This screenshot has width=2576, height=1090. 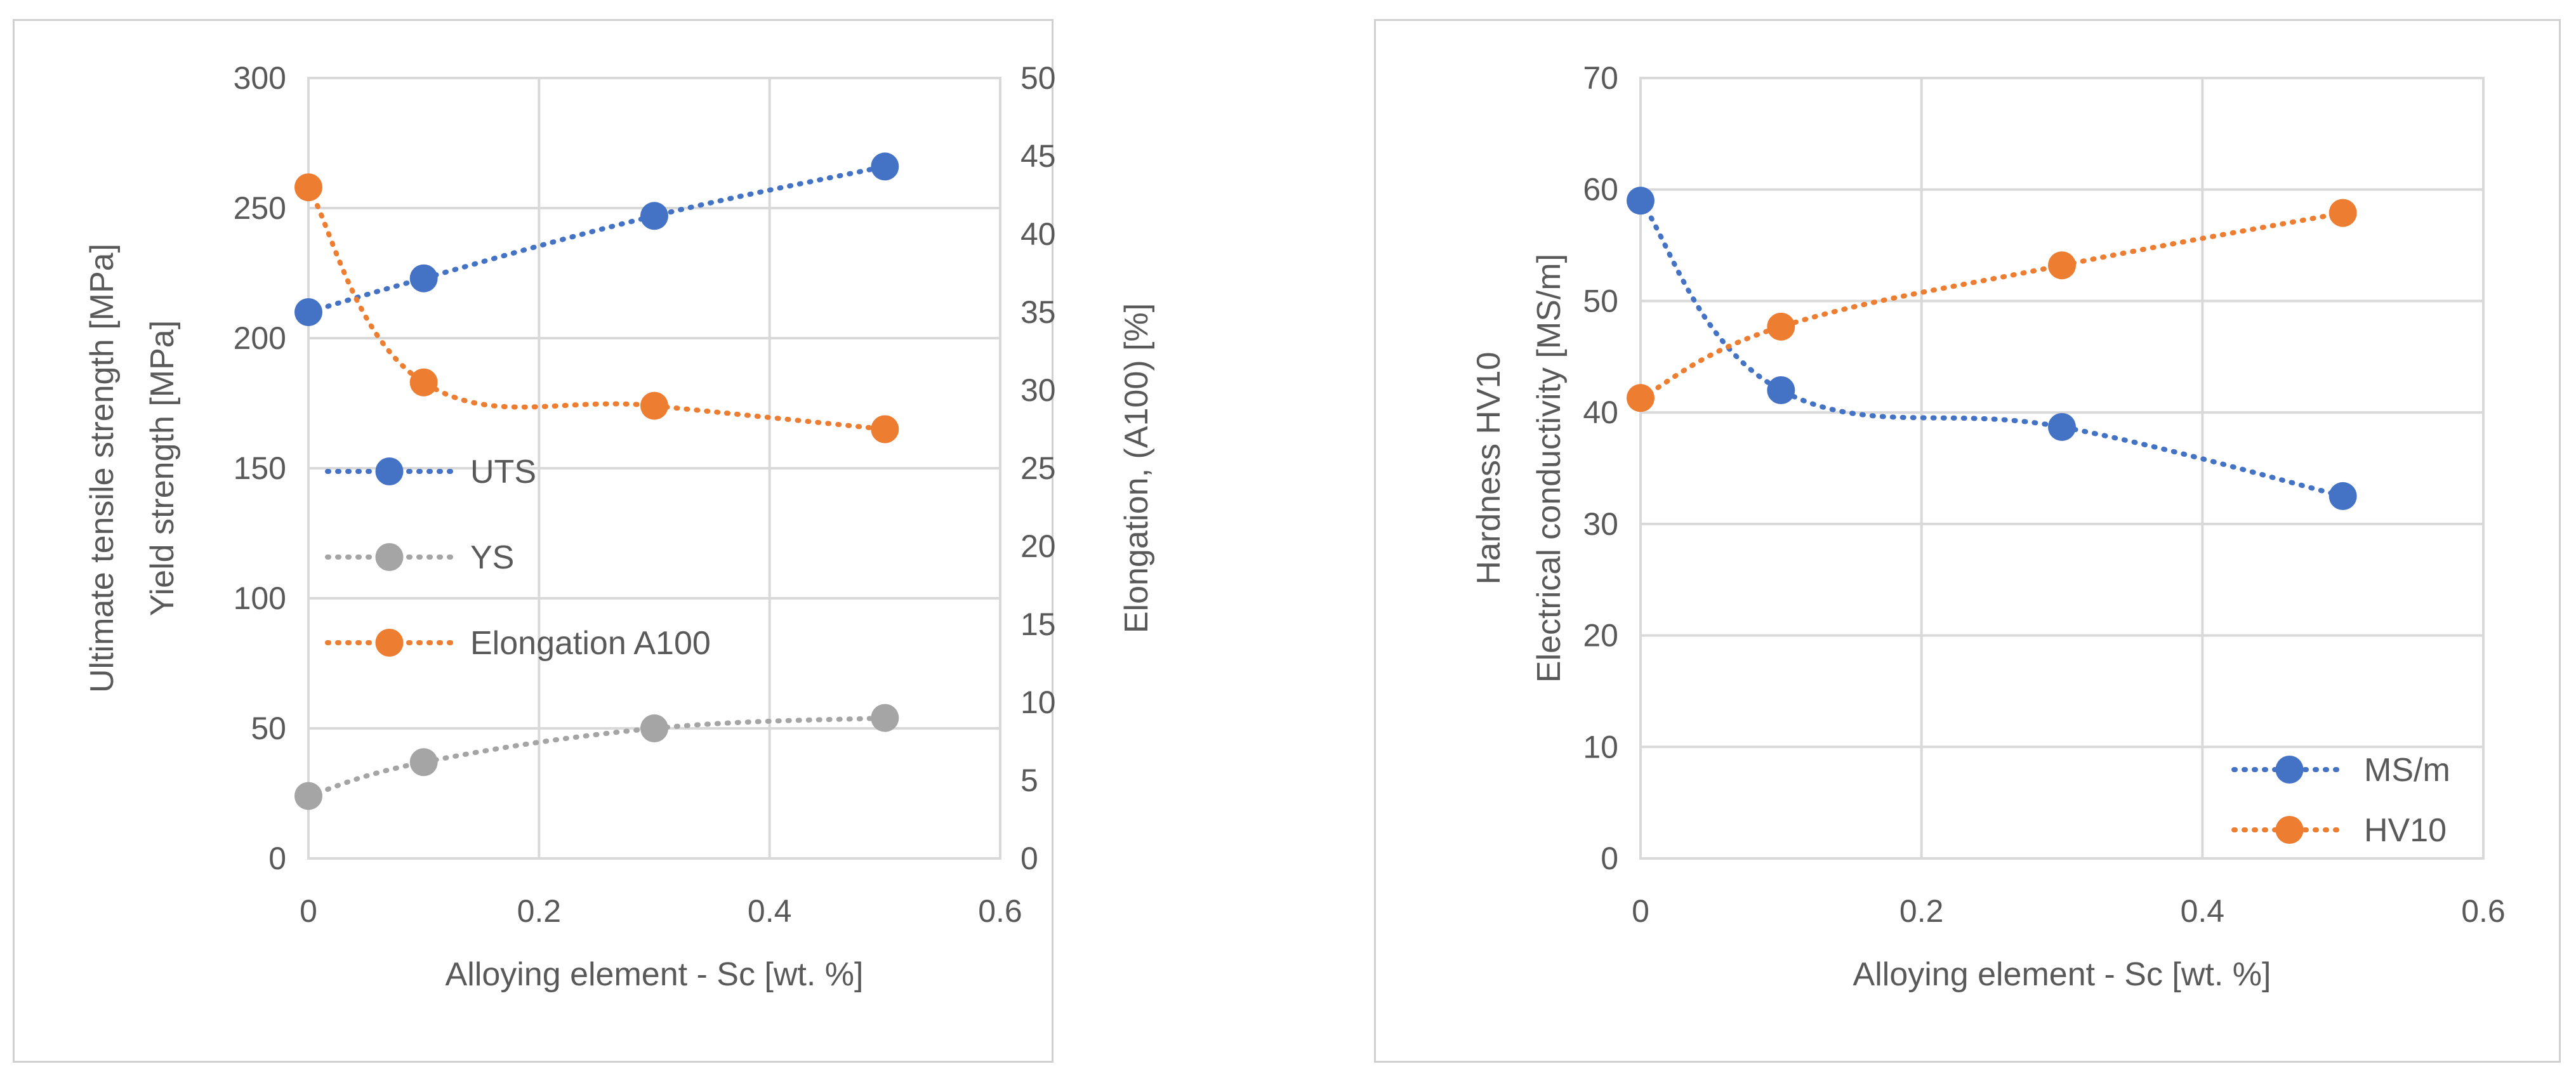 I want to click on y-axis-title-line-2: Yield strength [MPa], so click(x=163, y=468).